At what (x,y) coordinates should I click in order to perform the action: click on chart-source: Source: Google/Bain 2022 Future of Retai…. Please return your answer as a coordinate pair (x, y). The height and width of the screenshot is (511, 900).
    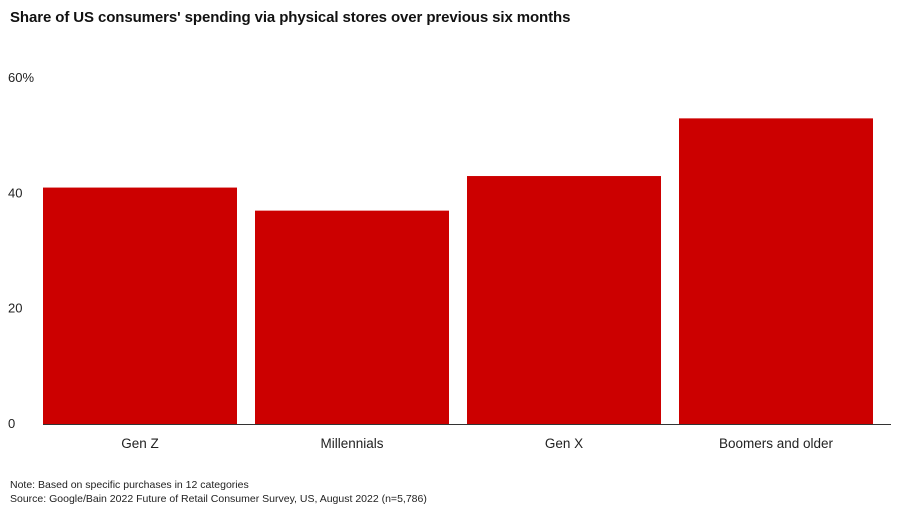
    Looking at the image, I should click on (218, 499).